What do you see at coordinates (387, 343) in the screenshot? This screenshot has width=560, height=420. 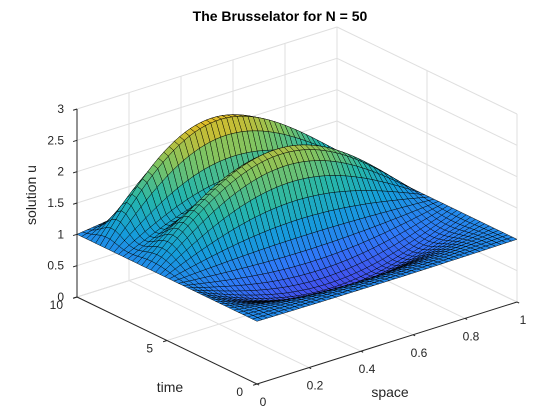 I see `x-axis-line` at bounding box center [387, 343].